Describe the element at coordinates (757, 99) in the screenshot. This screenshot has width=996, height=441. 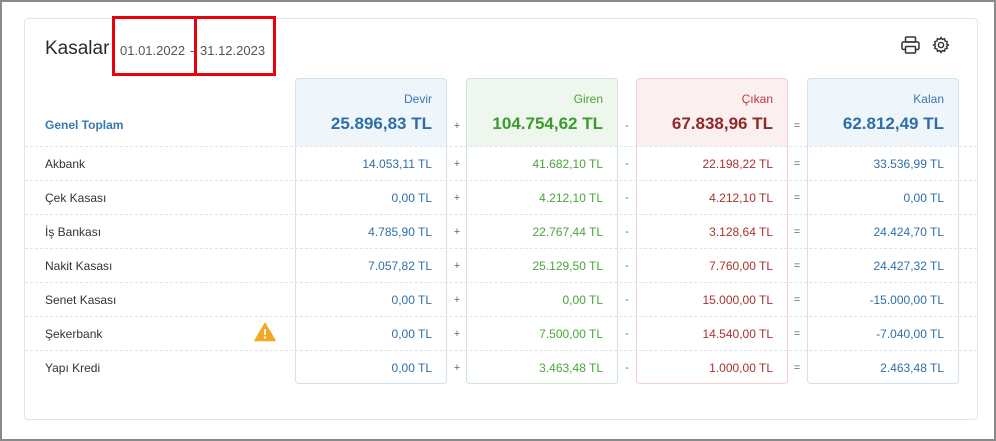
I see `column-label-cikan: Çıkan` at that location.